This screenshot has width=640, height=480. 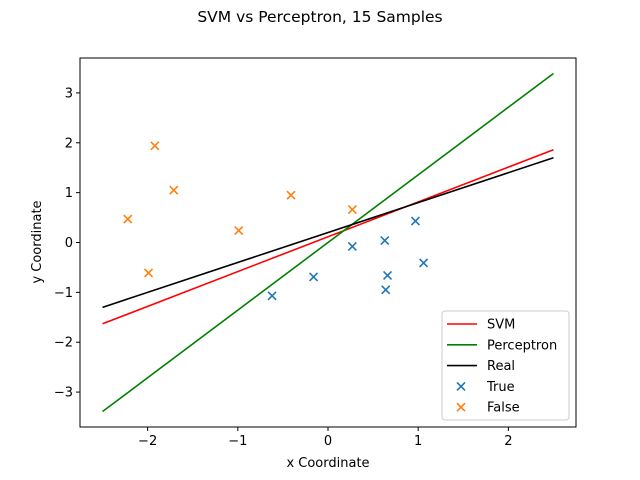 I want to click on legend-label-true: True, so click(x=500, y=387).